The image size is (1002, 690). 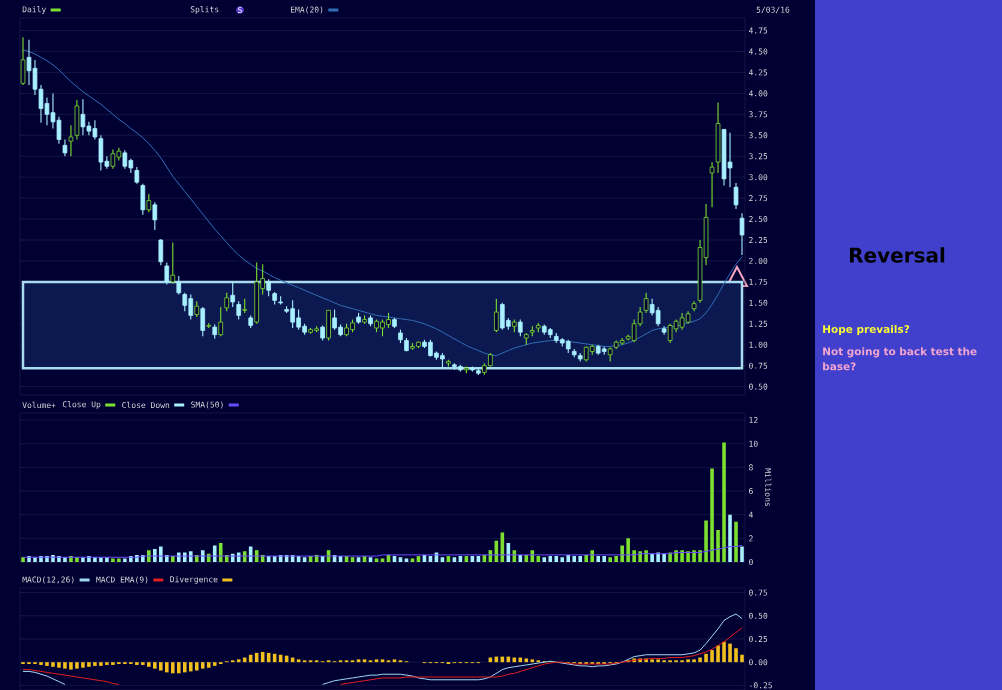 What do you see at coordinates (194, 580) in the screenshot?
I see `legend-label: Divergence` at bounding box center [194, 580].